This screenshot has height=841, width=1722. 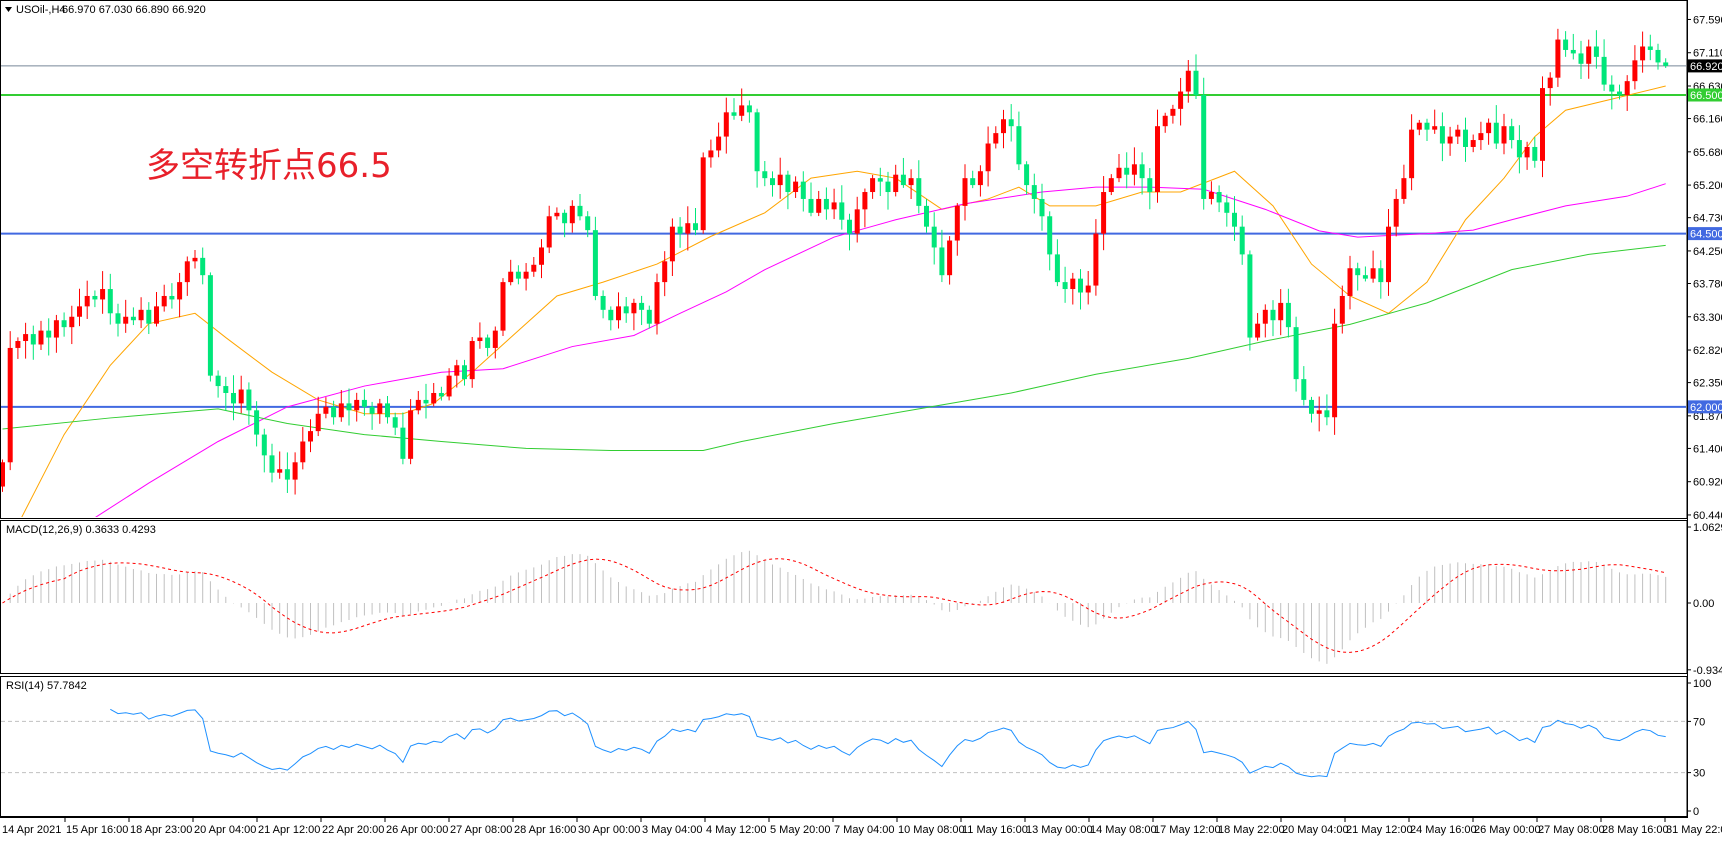 I want to click on price-tick-label: 65.200, so click(x=1707, y=186).